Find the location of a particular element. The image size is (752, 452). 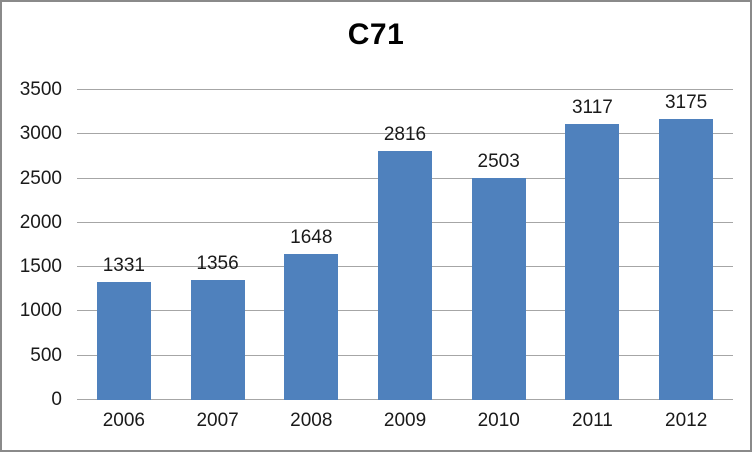

bar-slot-2011: 3117 is located at coordinates (593, 245).